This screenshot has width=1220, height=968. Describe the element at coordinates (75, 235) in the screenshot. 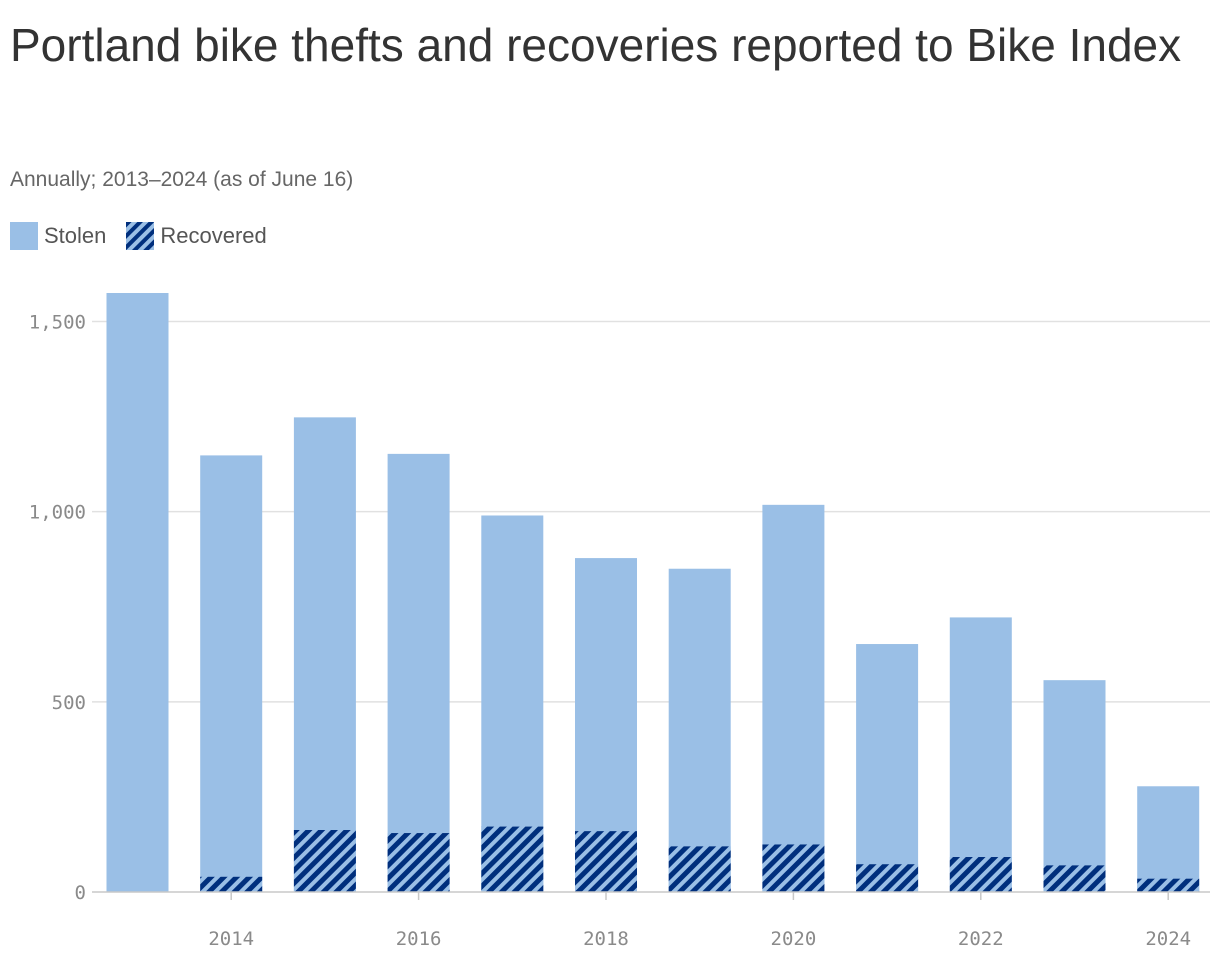

I see `legend-label-stolen: Stolen` at that location.